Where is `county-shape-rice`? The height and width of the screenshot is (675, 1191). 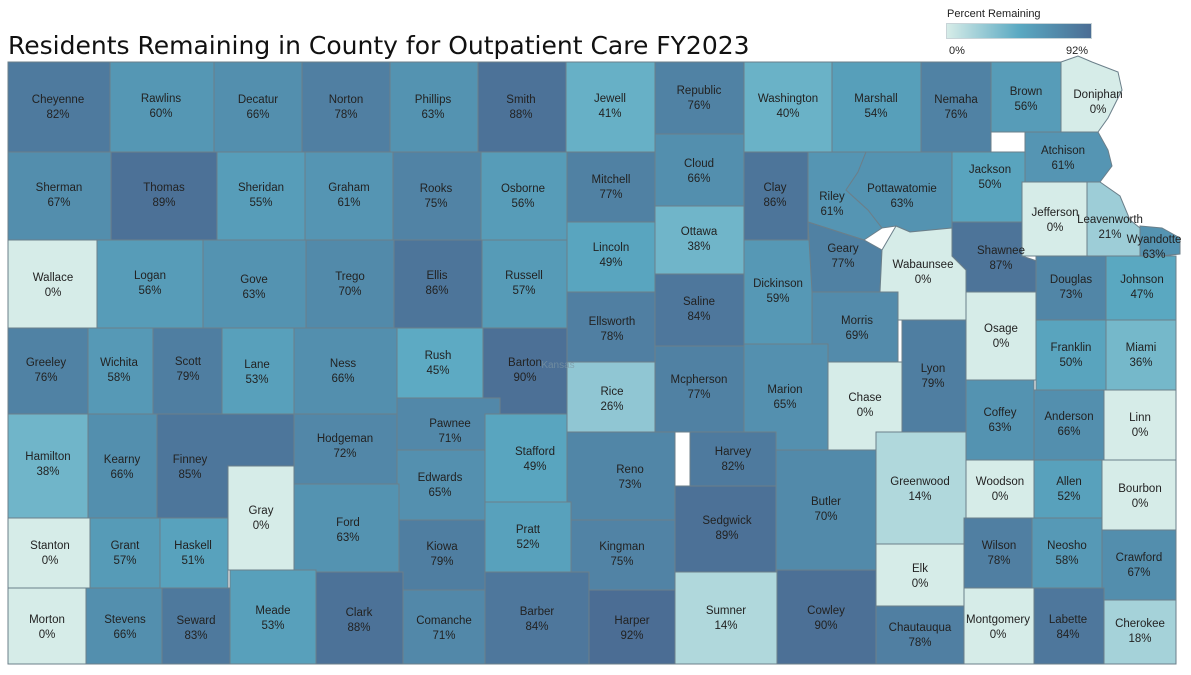 county-shape-rice is located at coordinates (611, 398).